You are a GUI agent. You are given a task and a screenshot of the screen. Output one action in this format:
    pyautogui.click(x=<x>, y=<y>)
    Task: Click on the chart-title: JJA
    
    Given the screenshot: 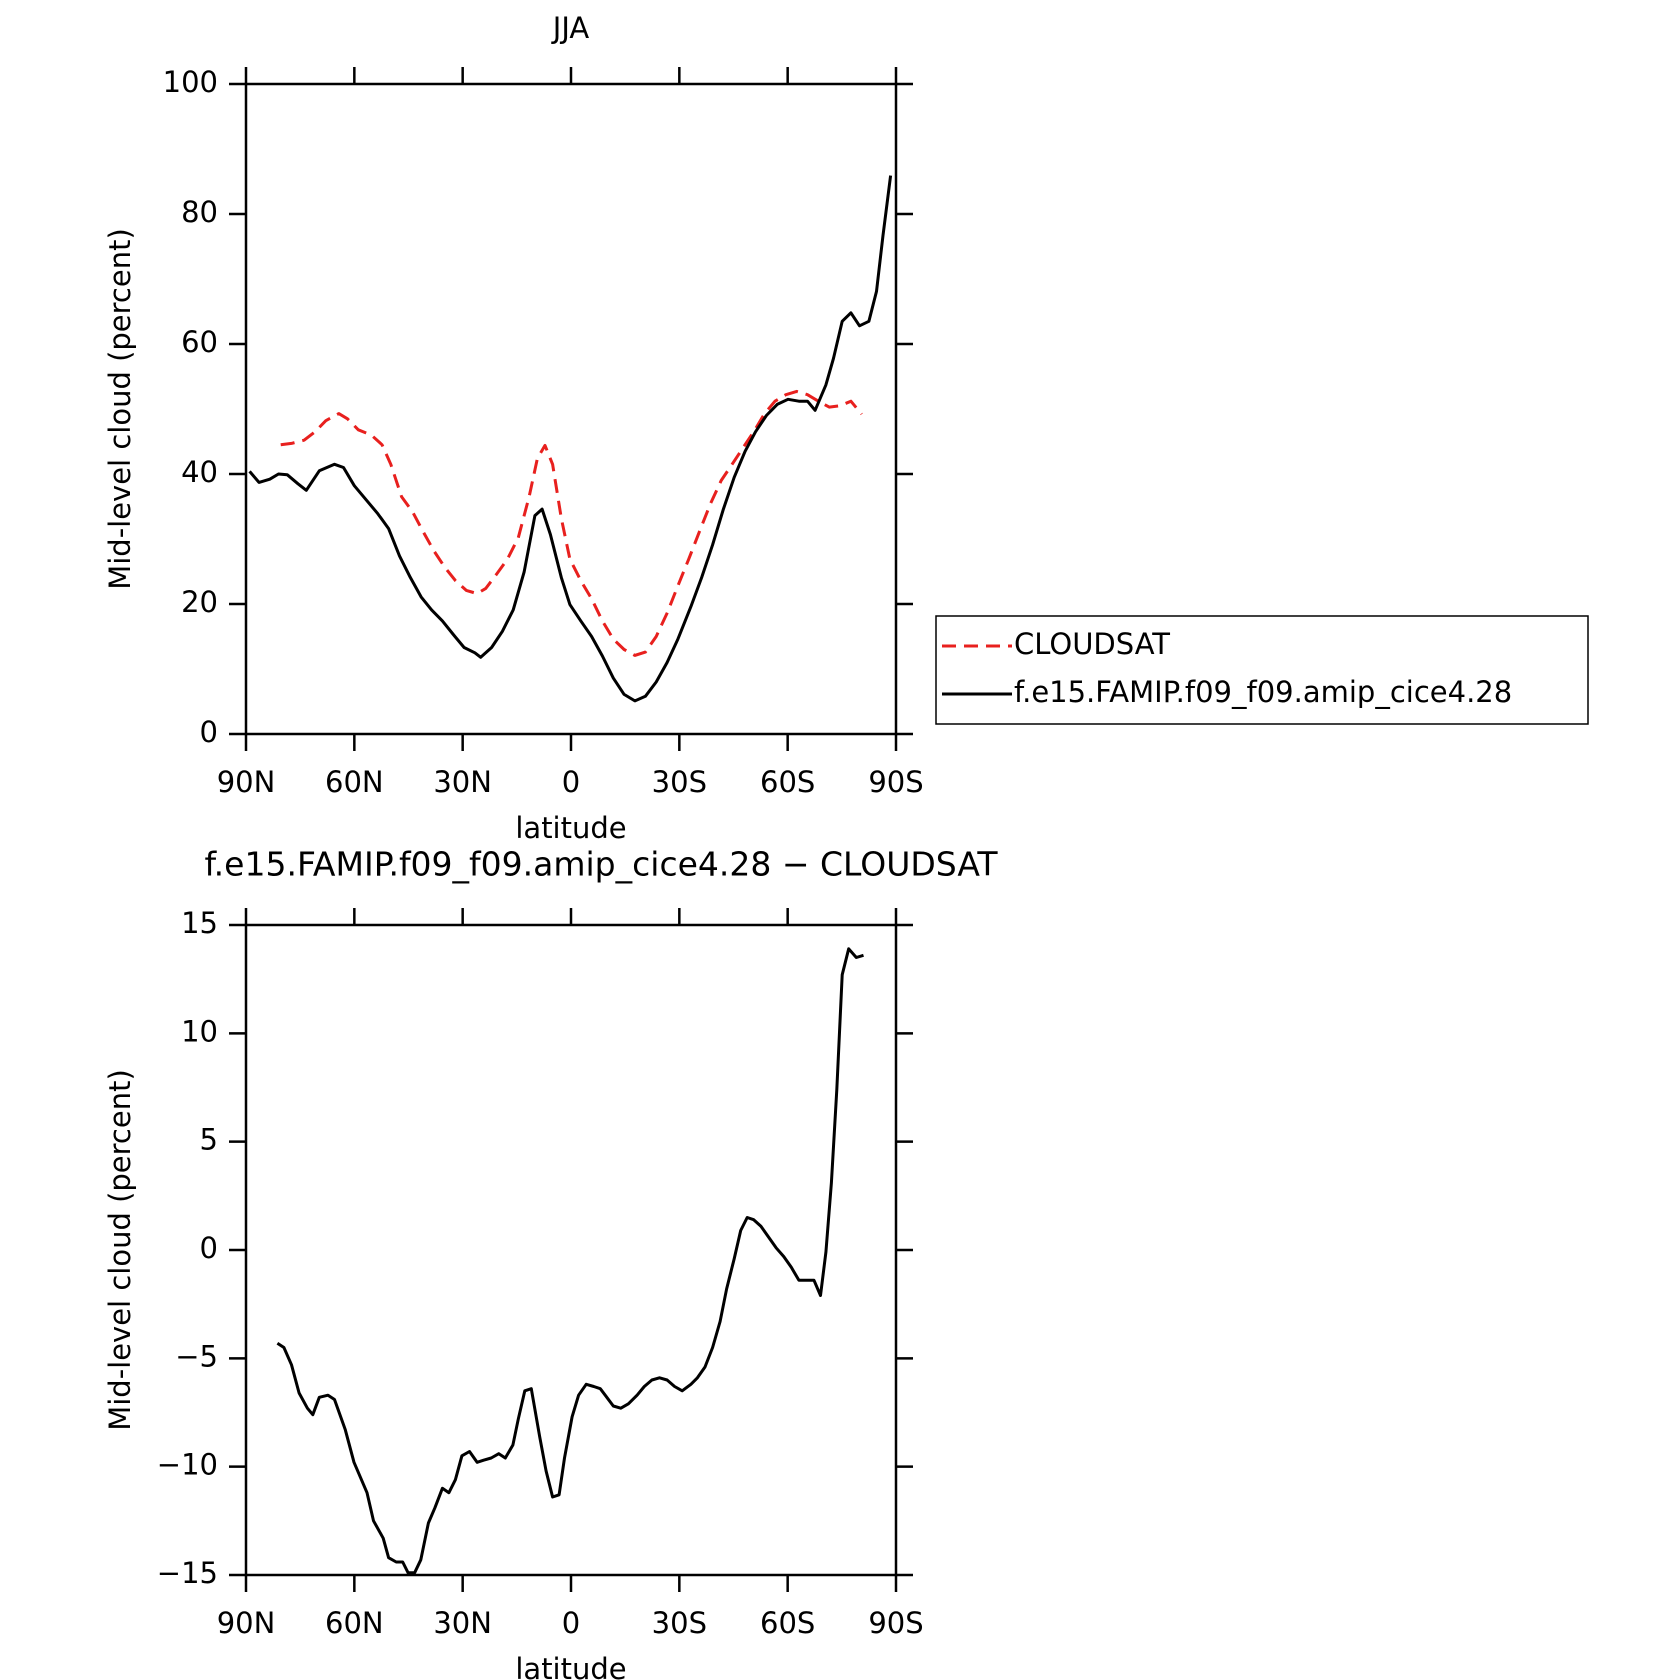 What is the action you would take?
    pyautogui.click(x=570, y=28)
    